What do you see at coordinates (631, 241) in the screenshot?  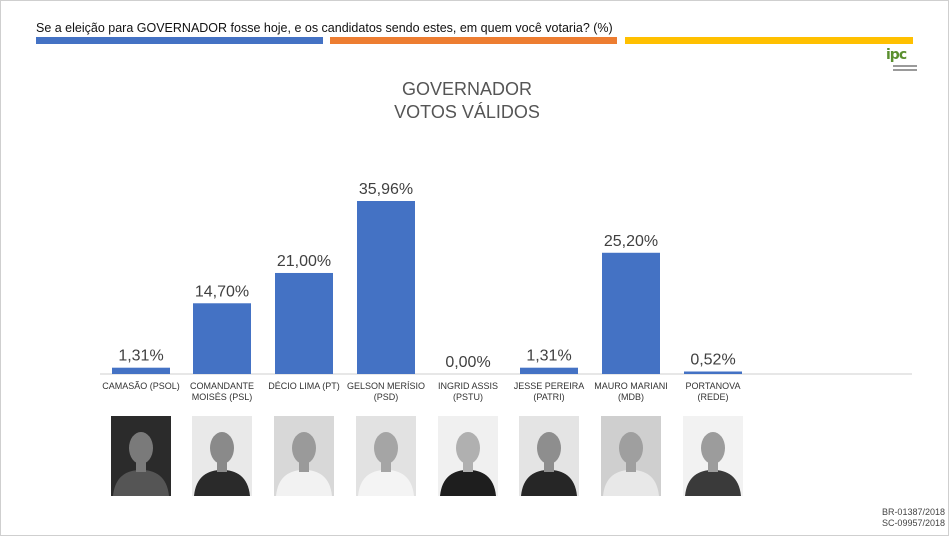 I see `data-label: 25,20%` at bounding box center [631, 241].